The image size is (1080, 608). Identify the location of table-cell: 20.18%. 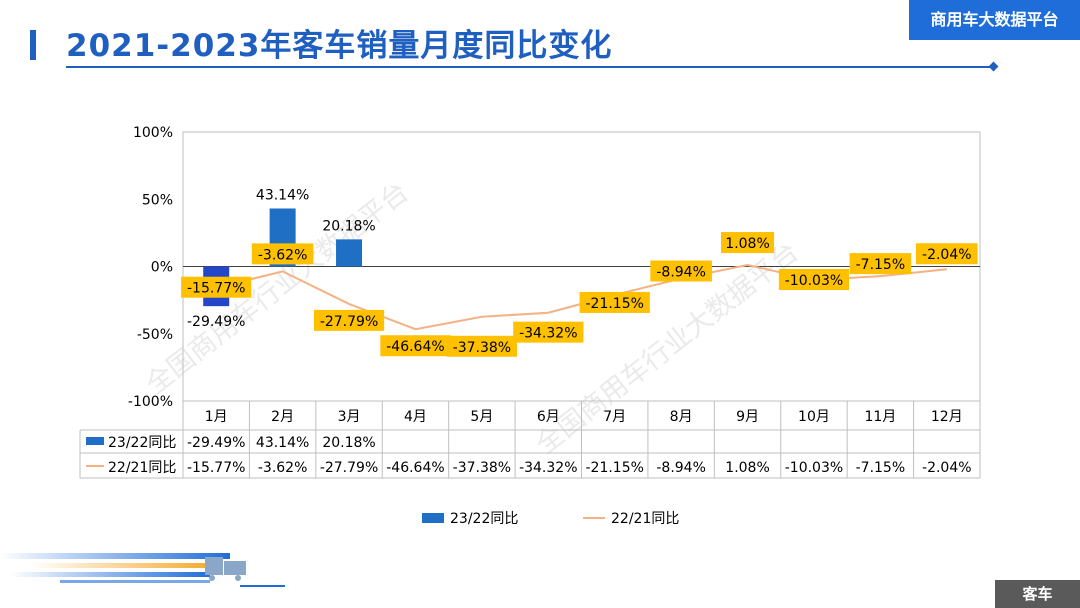
(348, 443).